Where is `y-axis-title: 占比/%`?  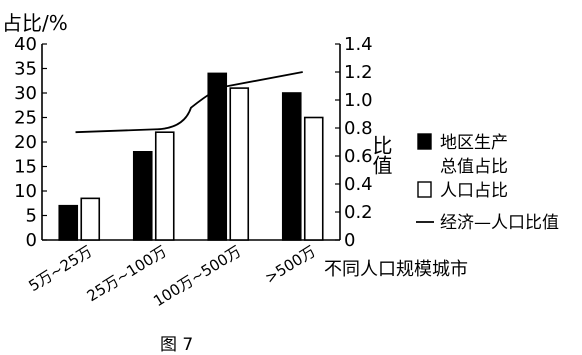 y-axis-title: 占比/% is located at coordinates (35, 23).